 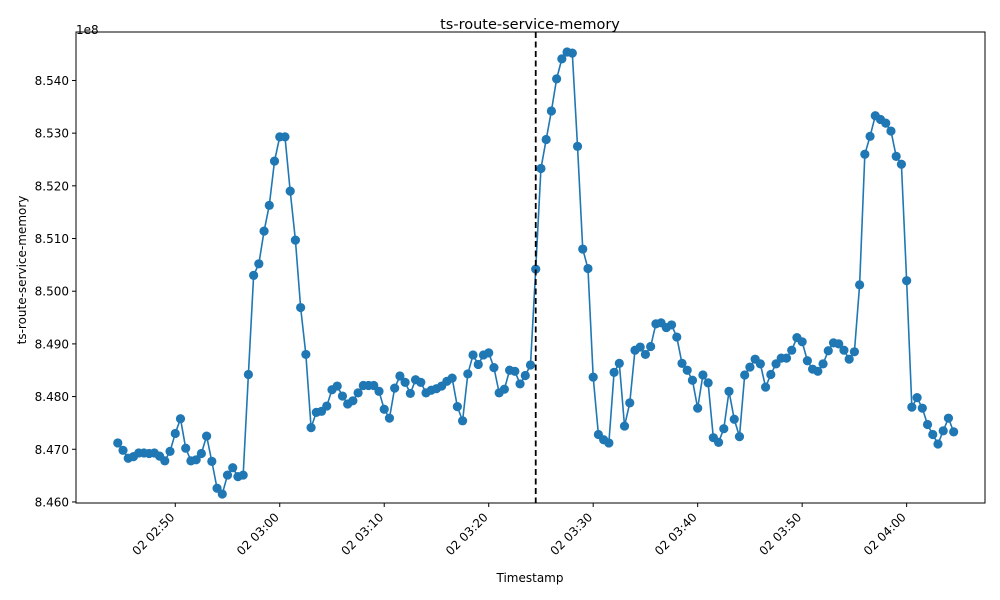 I want to click on y-tick-label: 8.510, so click(x=52, y=239).